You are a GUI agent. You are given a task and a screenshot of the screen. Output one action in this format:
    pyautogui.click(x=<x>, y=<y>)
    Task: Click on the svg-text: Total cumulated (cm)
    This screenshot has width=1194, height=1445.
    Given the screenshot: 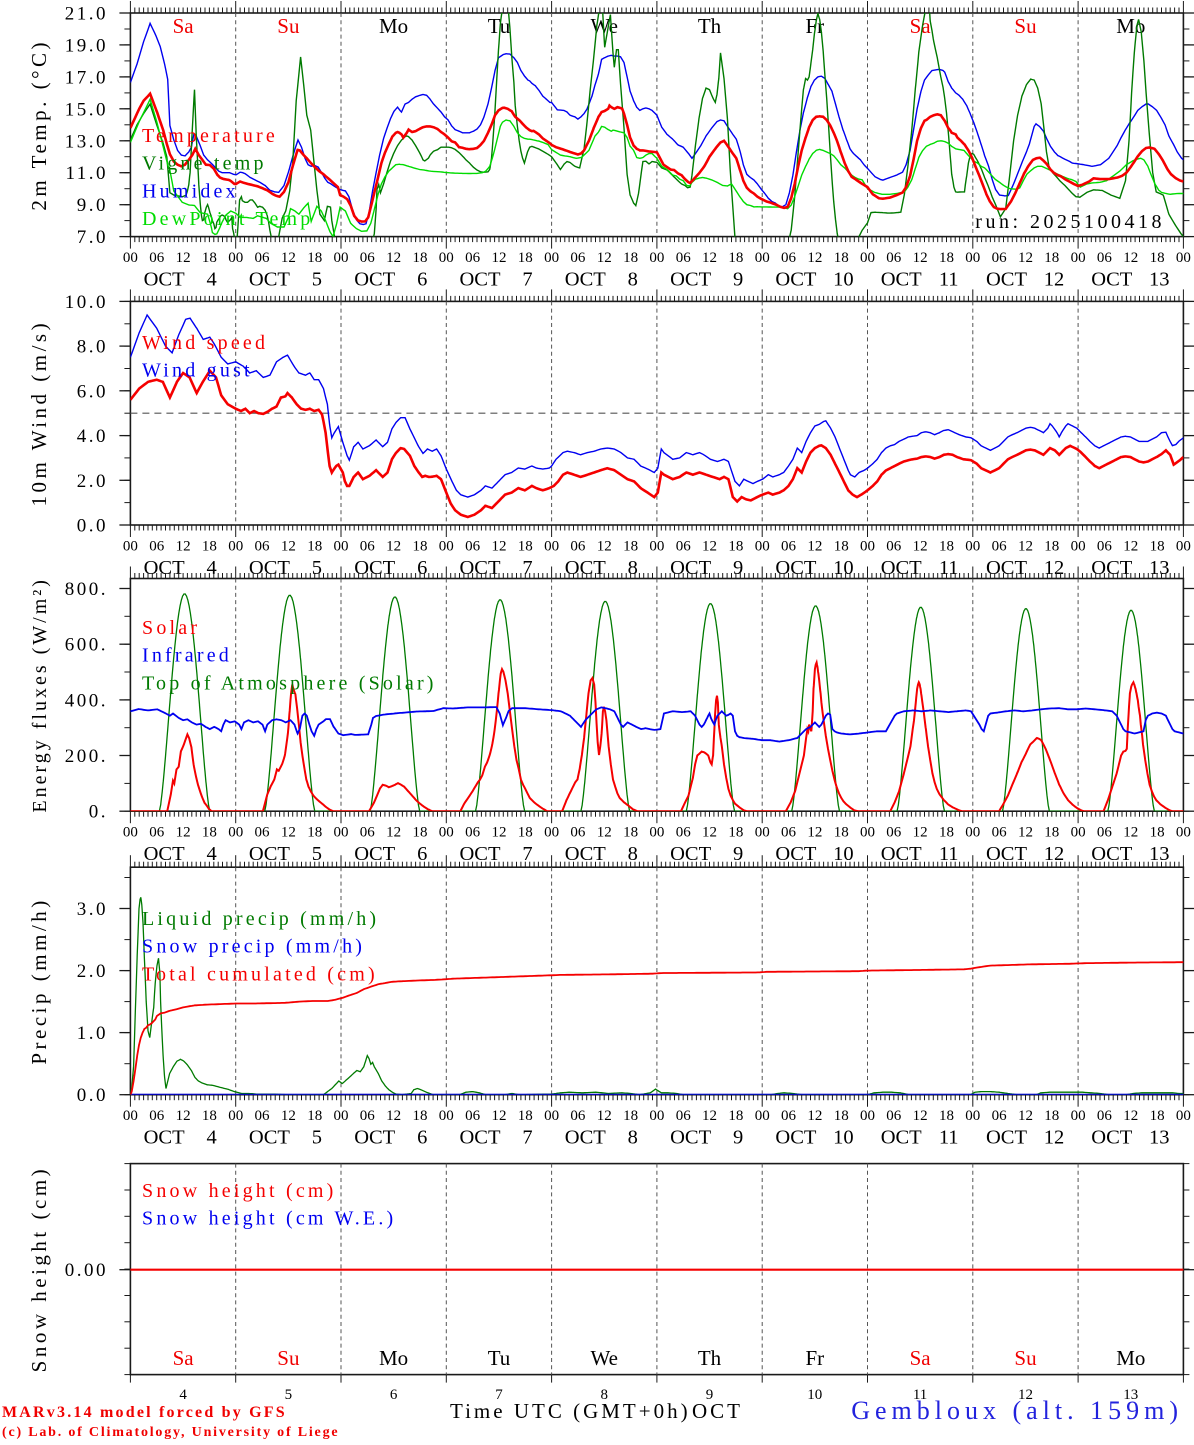 What is the action you would take?
    pyautogui.click(x=260, y=974)
    